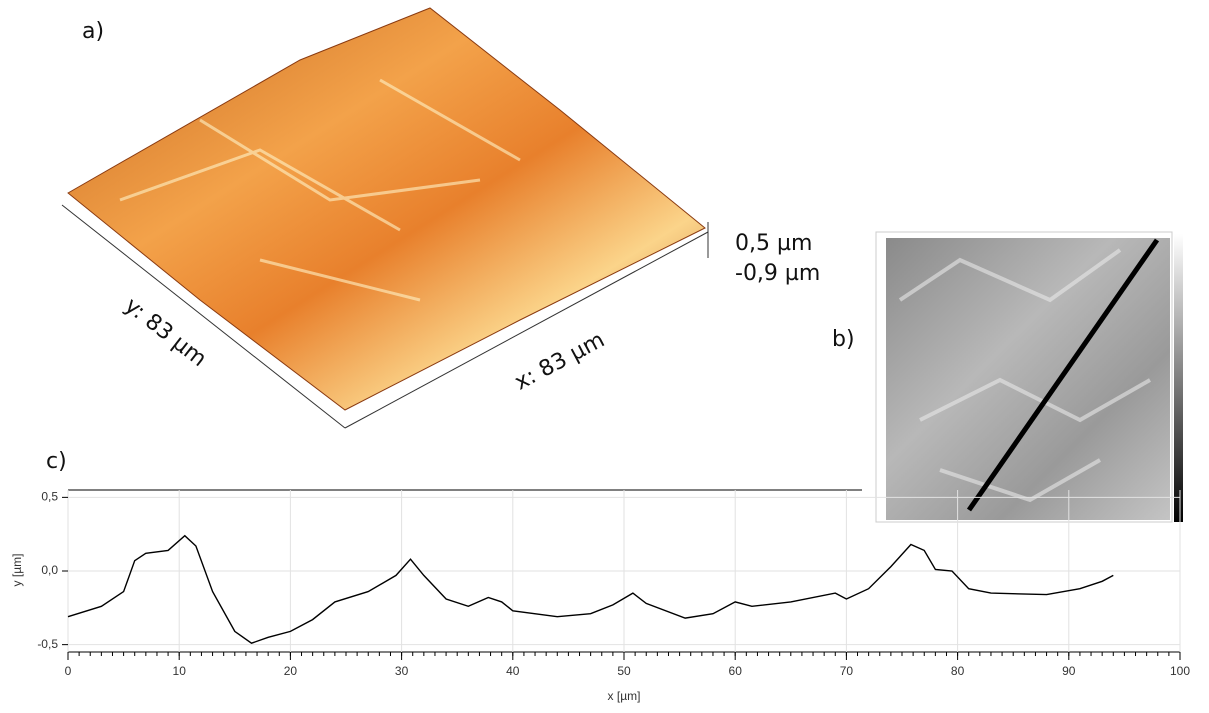 The image size is (1209, 713). What do you see at coordinates (847, 671) in the screenshot?
I see `x-tick-label: 70` at bounding box center [847, 671].